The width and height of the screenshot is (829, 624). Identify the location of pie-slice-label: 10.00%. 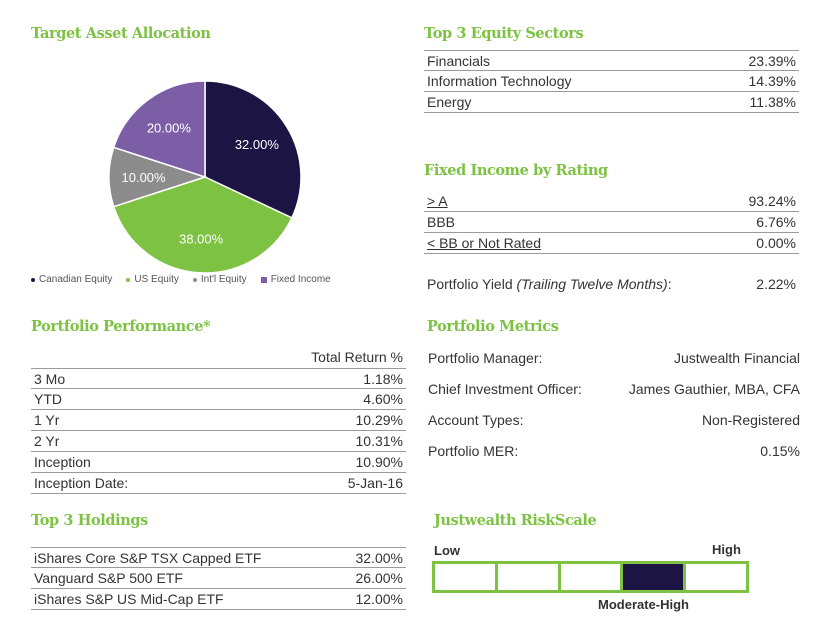
(144, 177).